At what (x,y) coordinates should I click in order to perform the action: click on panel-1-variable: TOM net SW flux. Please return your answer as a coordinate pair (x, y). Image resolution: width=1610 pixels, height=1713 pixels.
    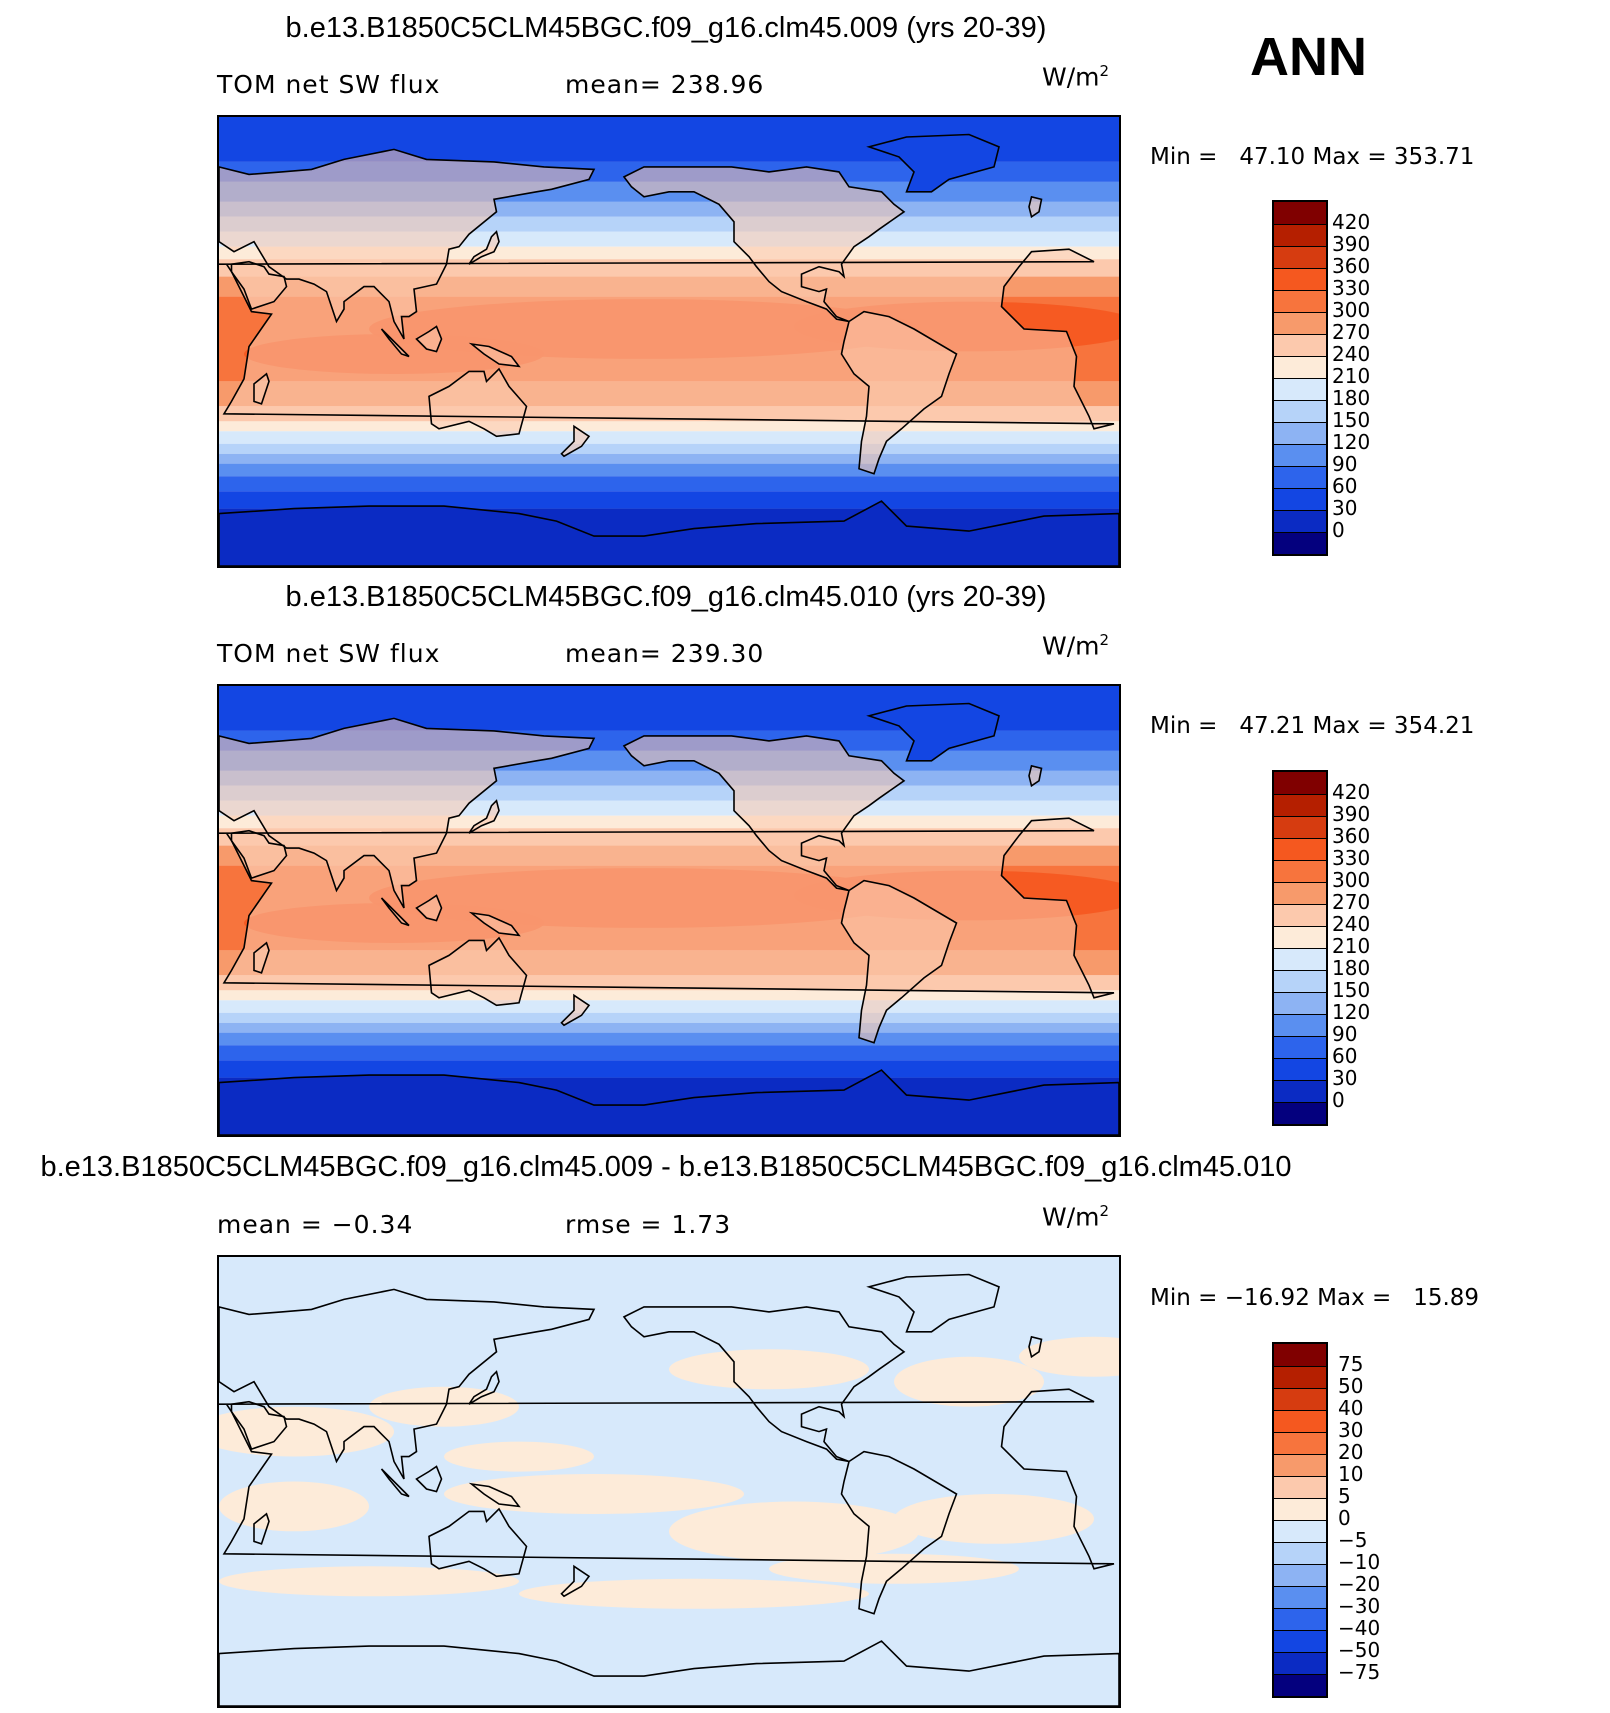
    Looking at the image, I should click on (329, 84).